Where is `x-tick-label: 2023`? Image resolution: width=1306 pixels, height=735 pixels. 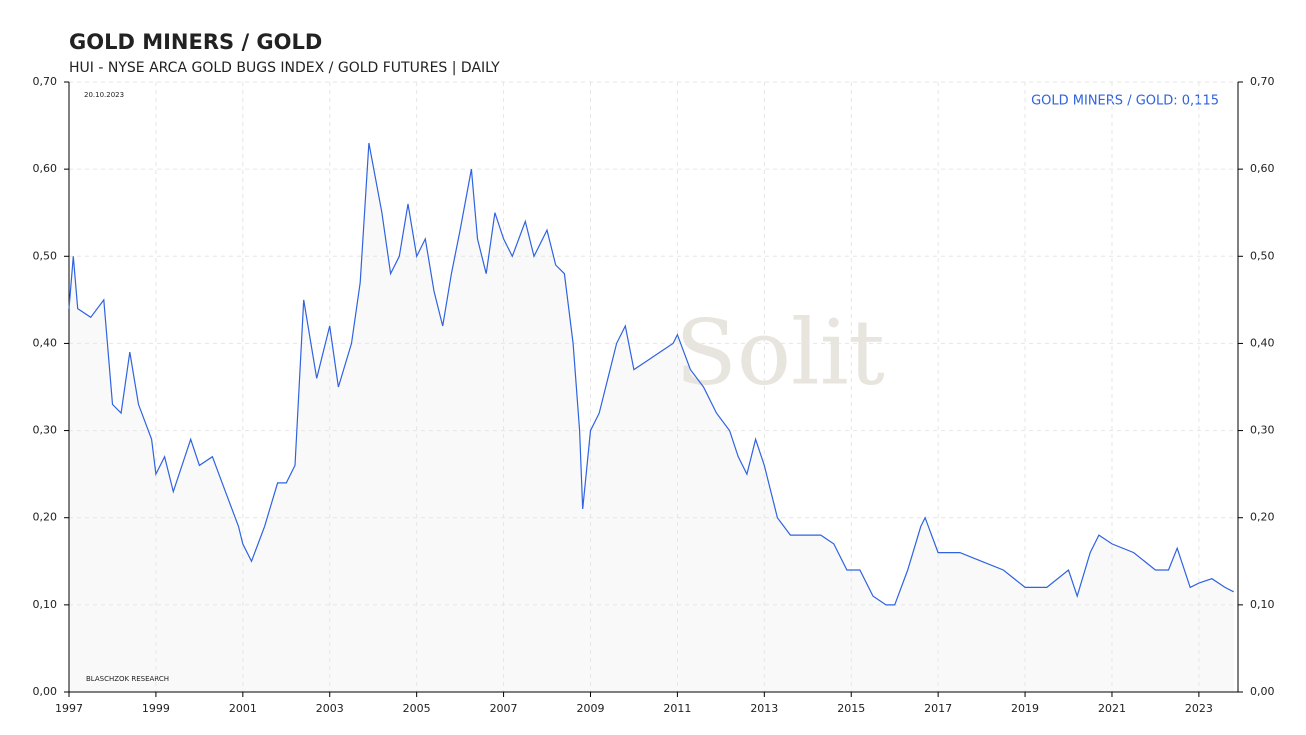
x-tick-label: 2023 is located at coordinates (1199, 708).